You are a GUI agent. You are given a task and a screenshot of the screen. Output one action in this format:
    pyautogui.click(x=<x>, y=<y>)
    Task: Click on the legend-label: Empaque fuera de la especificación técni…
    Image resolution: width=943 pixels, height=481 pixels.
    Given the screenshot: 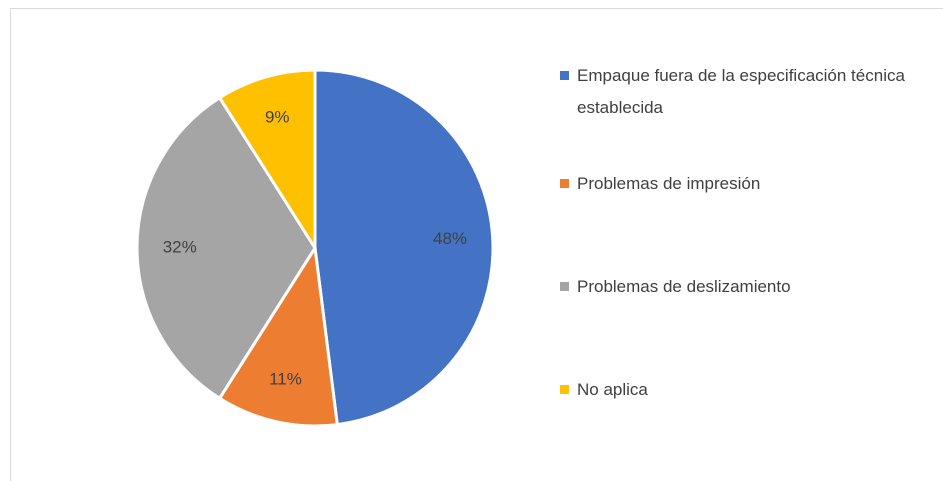 What is the action you would take?
    pyautogui.click(x=741, y=91)
    